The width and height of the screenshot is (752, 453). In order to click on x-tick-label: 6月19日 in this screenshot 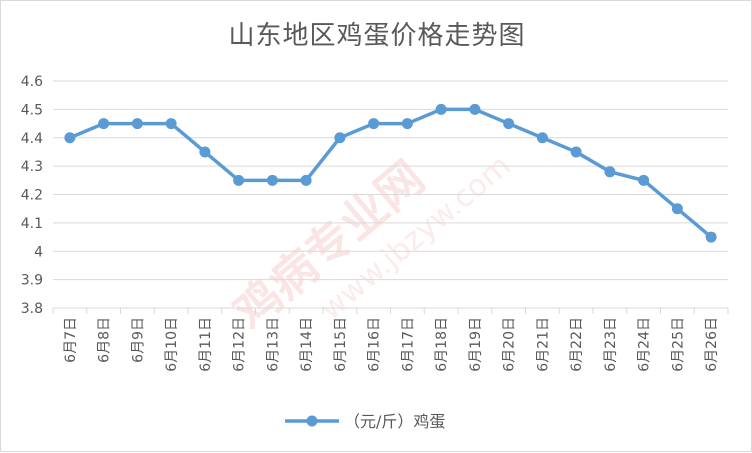, I will do `click(476, 344)`.